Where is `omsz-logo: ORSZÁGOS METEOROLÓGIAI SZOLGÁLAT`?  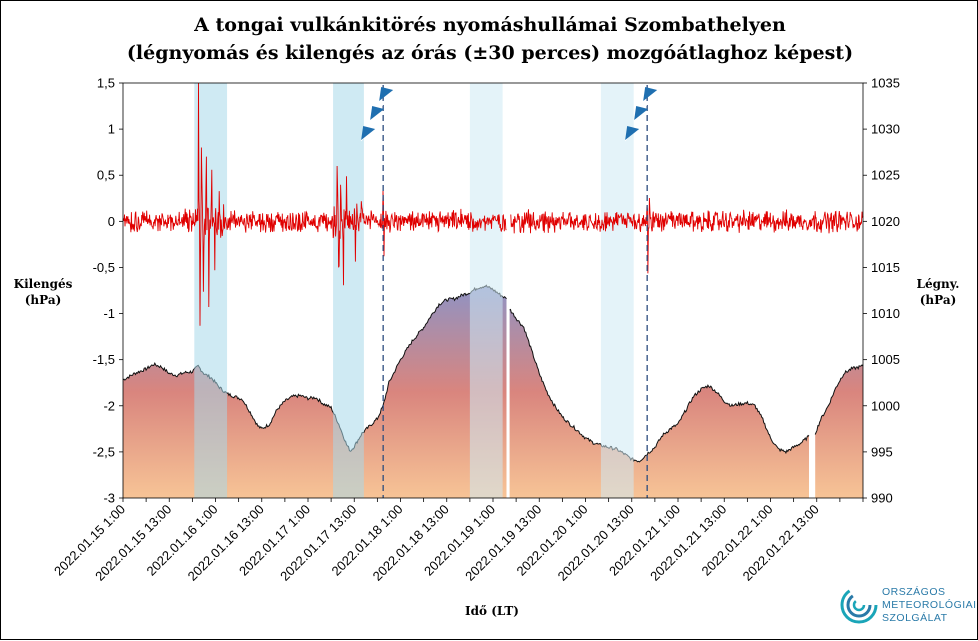 omsz-logo: ORSZÁGOS METEOROLÓGIAI SZOLGÁLAT is located at coordinates (908, 604).